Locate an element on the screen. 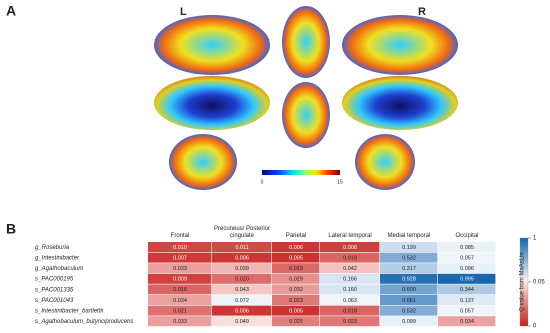 The width and height of the screenshot is (550, 333). brain-colorbar-ticks: 0 15 is located at coordinates (302, 182).